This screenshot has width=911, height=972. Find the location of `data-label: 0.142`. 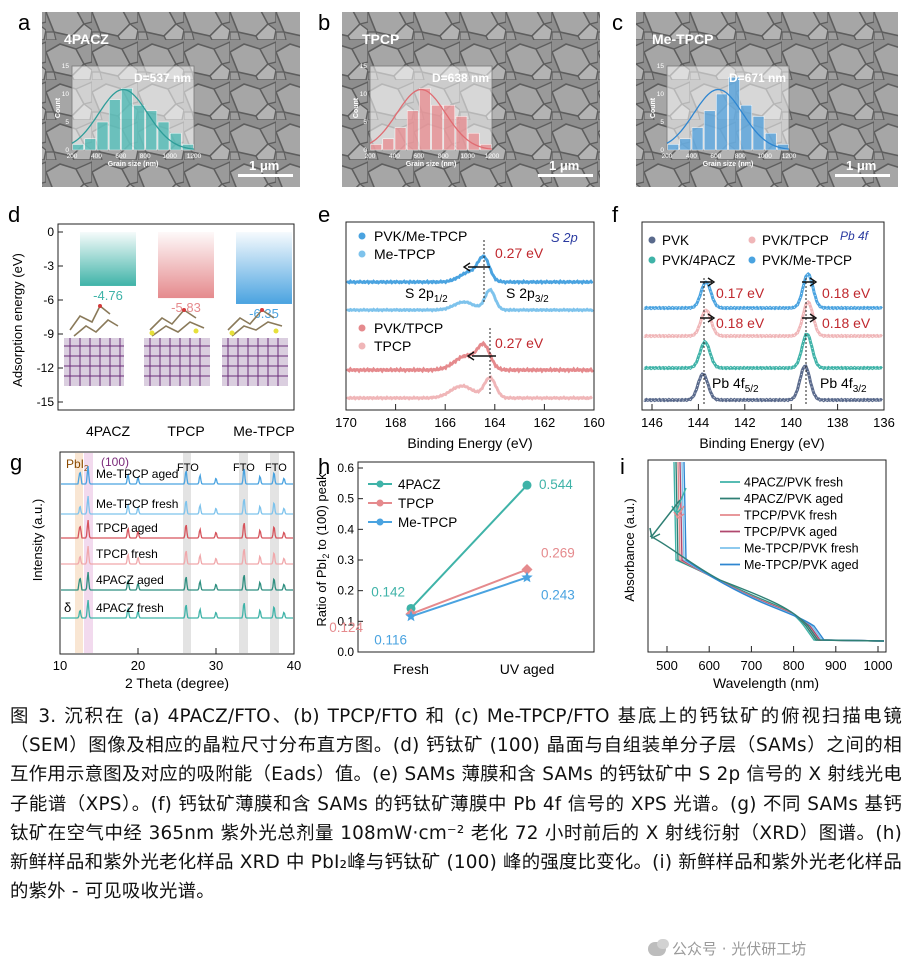

data-label: 0.142 is located at coordinates (388, 591).